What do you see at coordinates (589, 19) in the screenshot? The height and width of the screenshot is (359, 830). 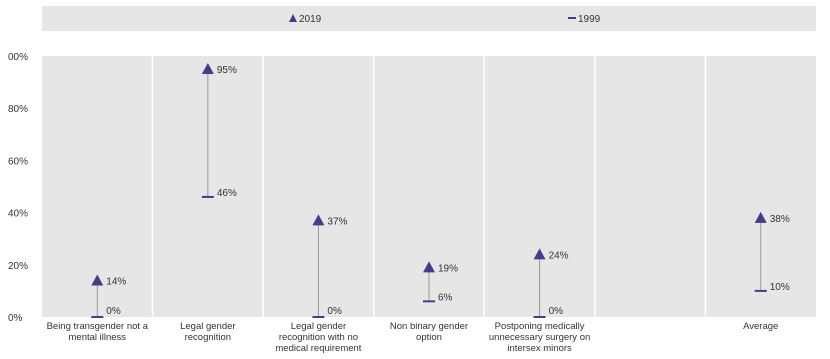 I see `legend-label-1999: 1999` at bounding box center [589, 19].